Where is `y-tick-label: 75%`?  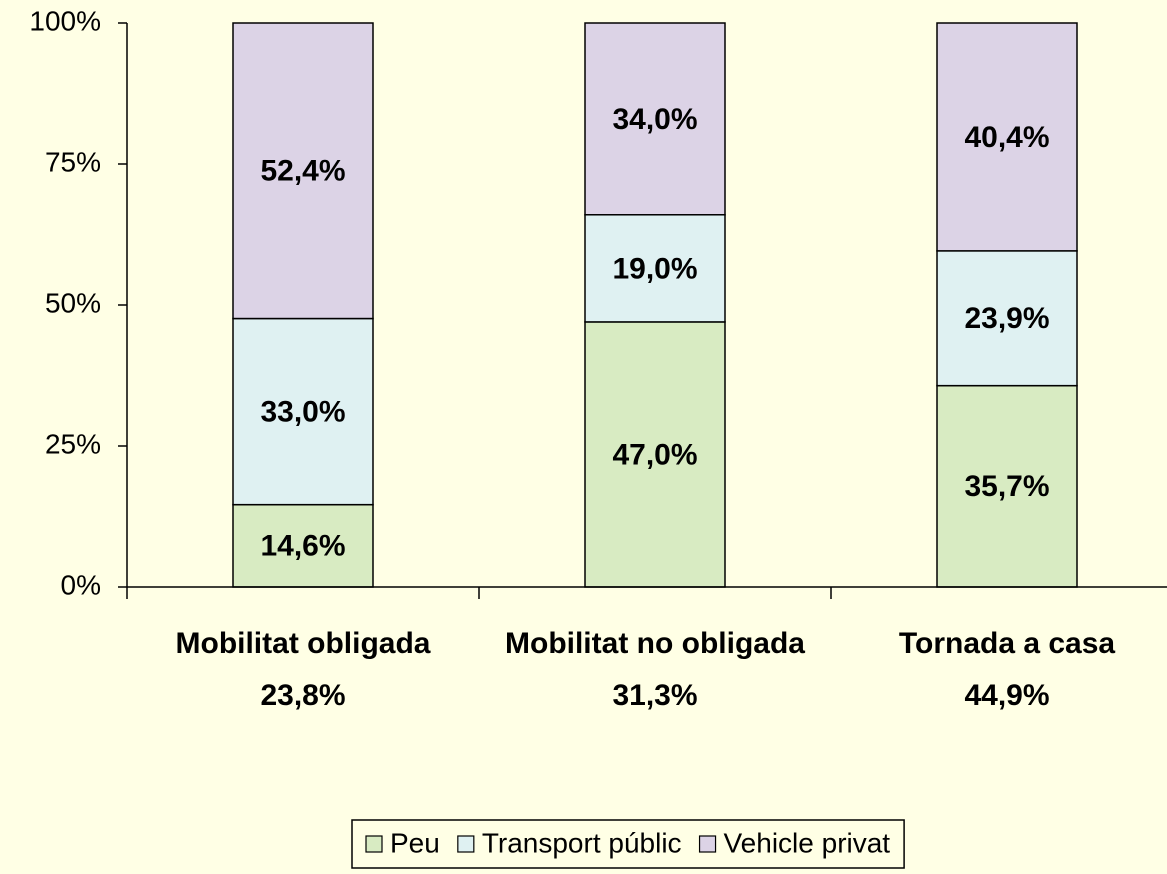
y-tick-label: 75% is located at coordinates (73, 161).